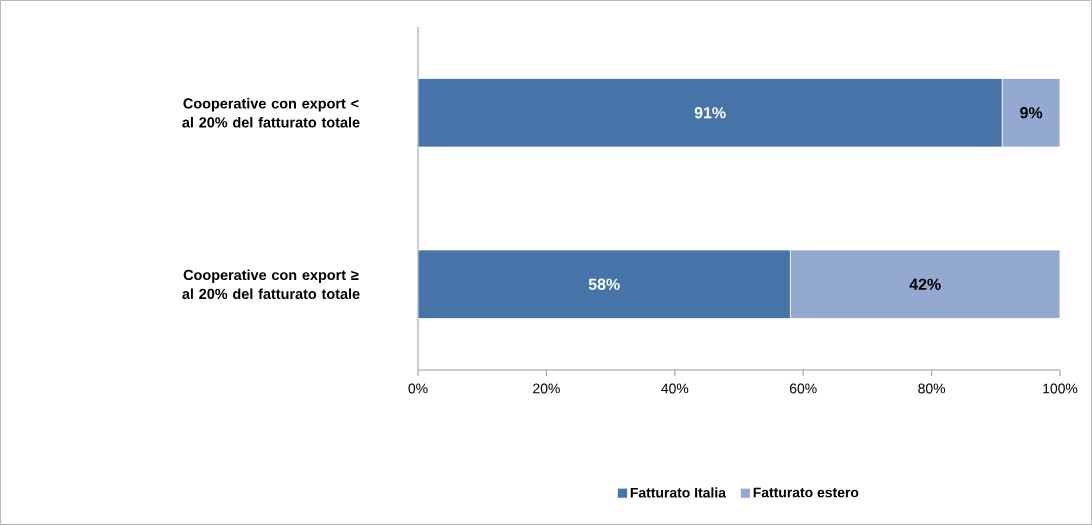  What do you see at coordinates (678, 492) in the screenshot?
I see `legend-label: Fatturato Italia` at bounding box center [678, 492].